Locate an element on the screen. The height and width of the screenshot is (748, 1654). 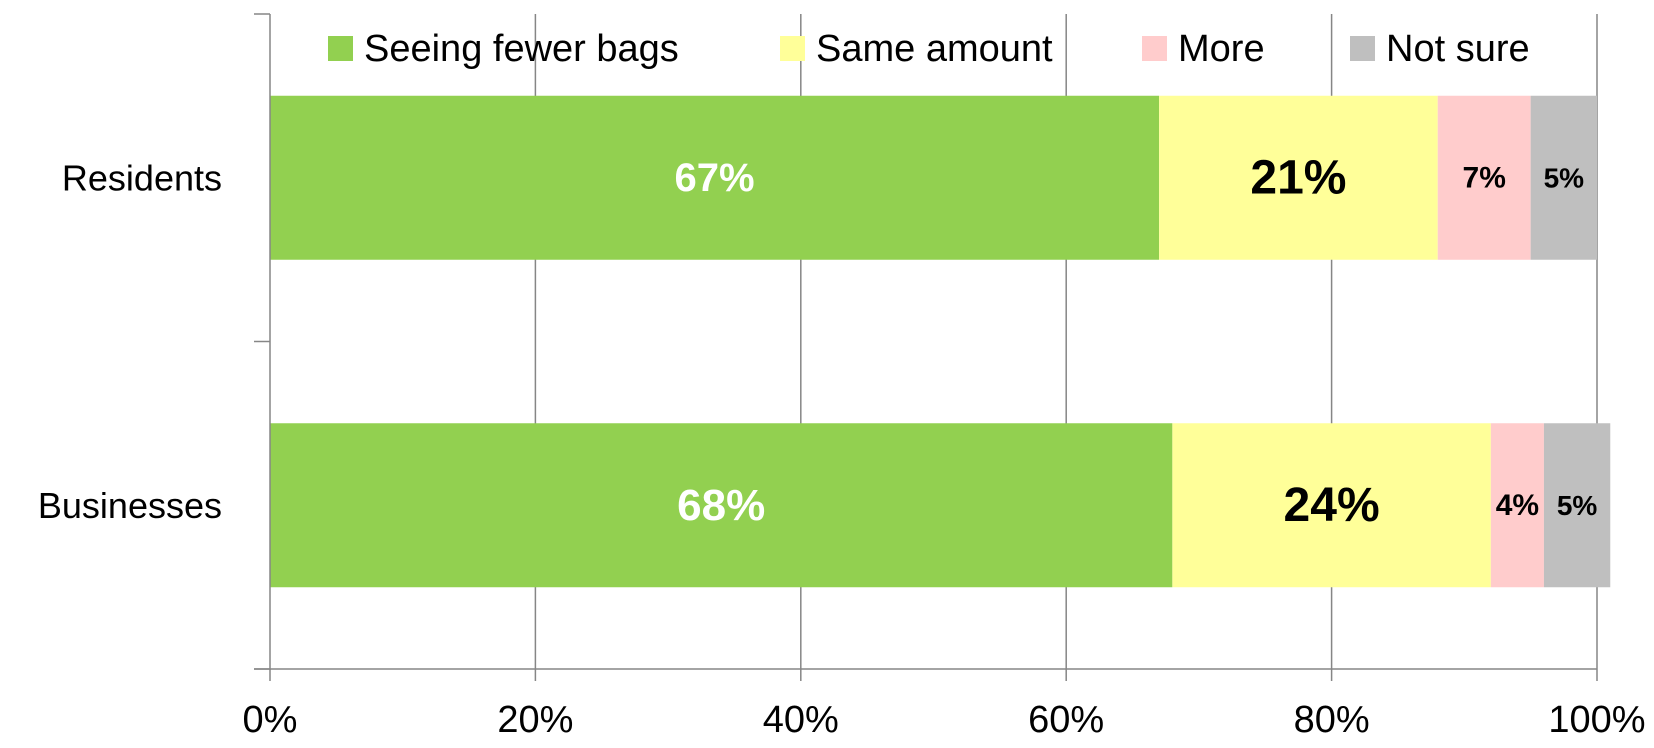
bar-residents-same-amount is located at coordinates (1298, 177).